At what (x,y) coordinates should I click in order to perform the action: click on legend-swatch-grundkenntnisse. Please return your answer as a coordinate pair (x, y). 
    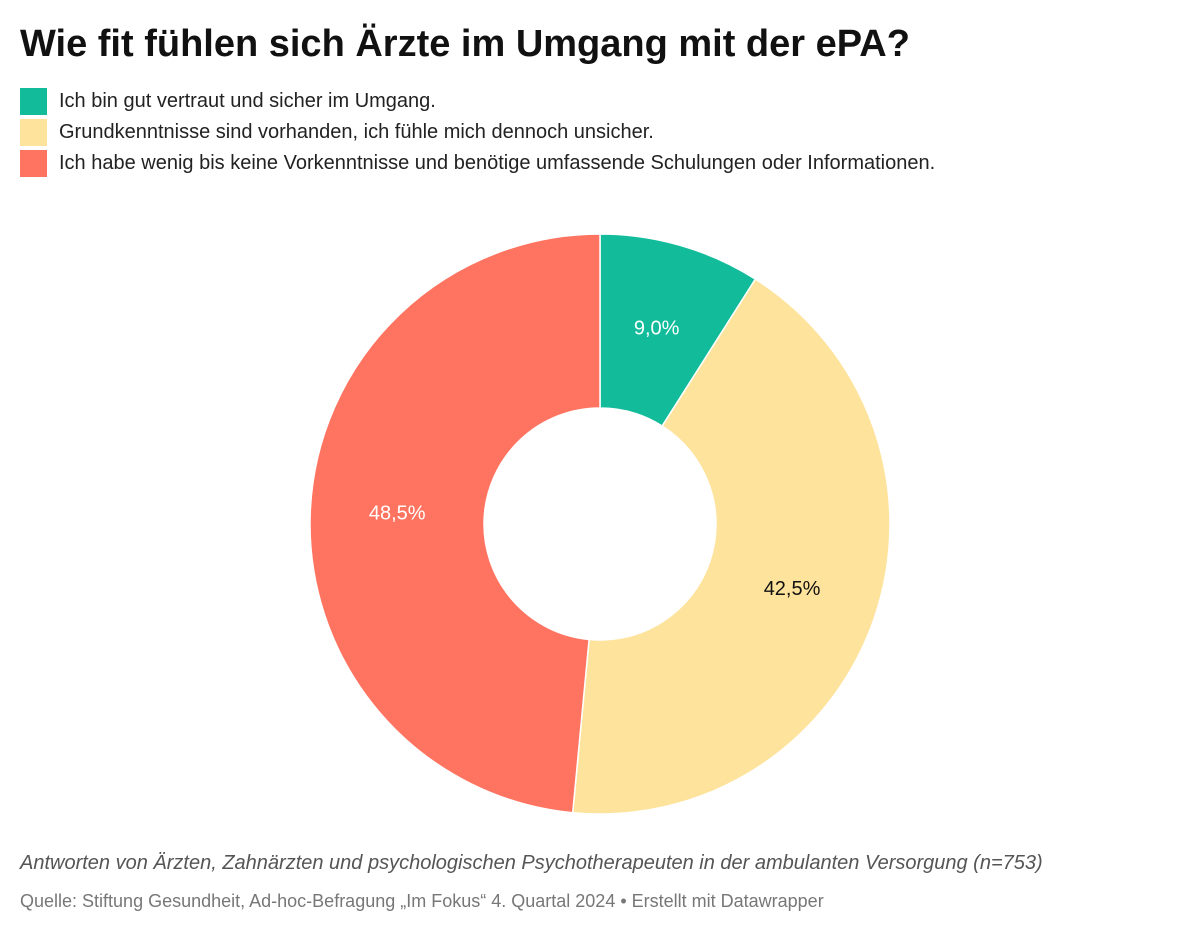
    Looking at the image, I should click on (33, 132).